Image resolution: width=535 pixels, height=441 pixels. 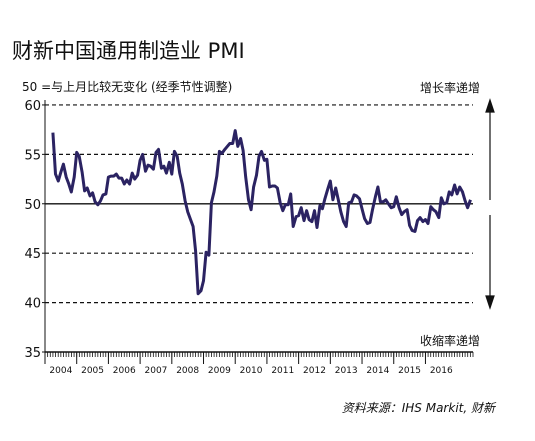 I want to click on y-tick-label: 45, so click(x=32, y=254).